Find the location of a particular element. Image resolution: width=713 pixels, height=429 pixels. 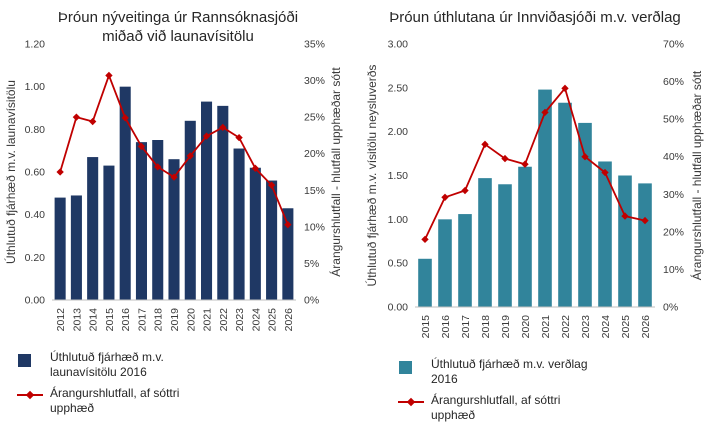

y2-tick-label: 70% is located at coordinates (673, 45).